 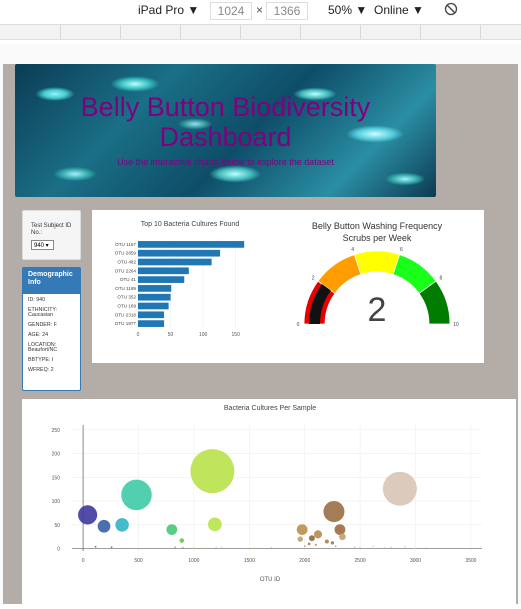 I want to click on devtools-toolbar: iPad Pro ▼ 1024 × 1366 50% ▼ Online ▼, so click(x=260, y=12).